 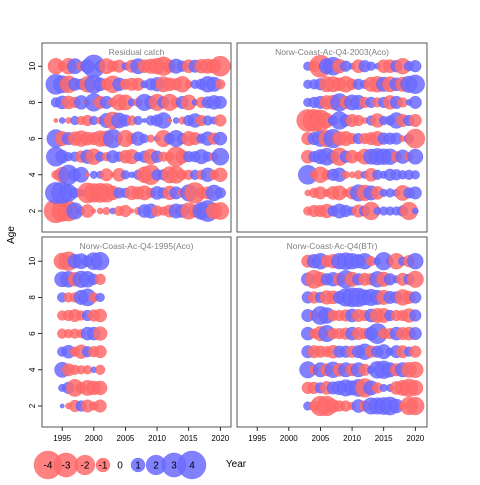 I want to click on panel-title: Norw-Coast-Ac-Q4-2003(Aco), so click(x=332, y=52).